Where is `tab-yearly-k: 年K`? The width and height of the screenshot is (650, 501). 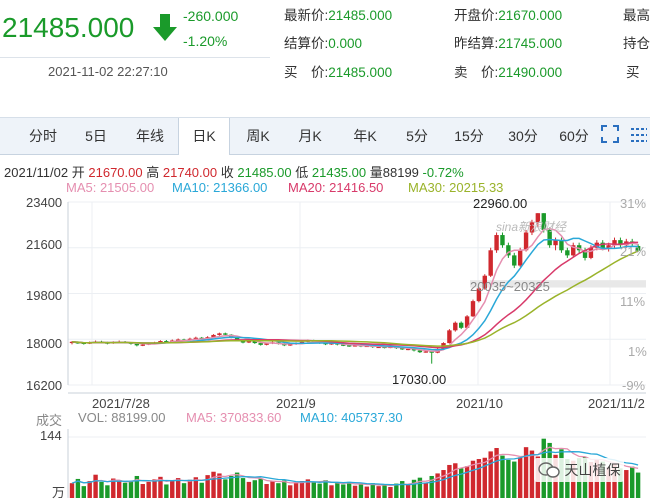 tab-yearly-k: 年K is located at coordinates (365, 136).